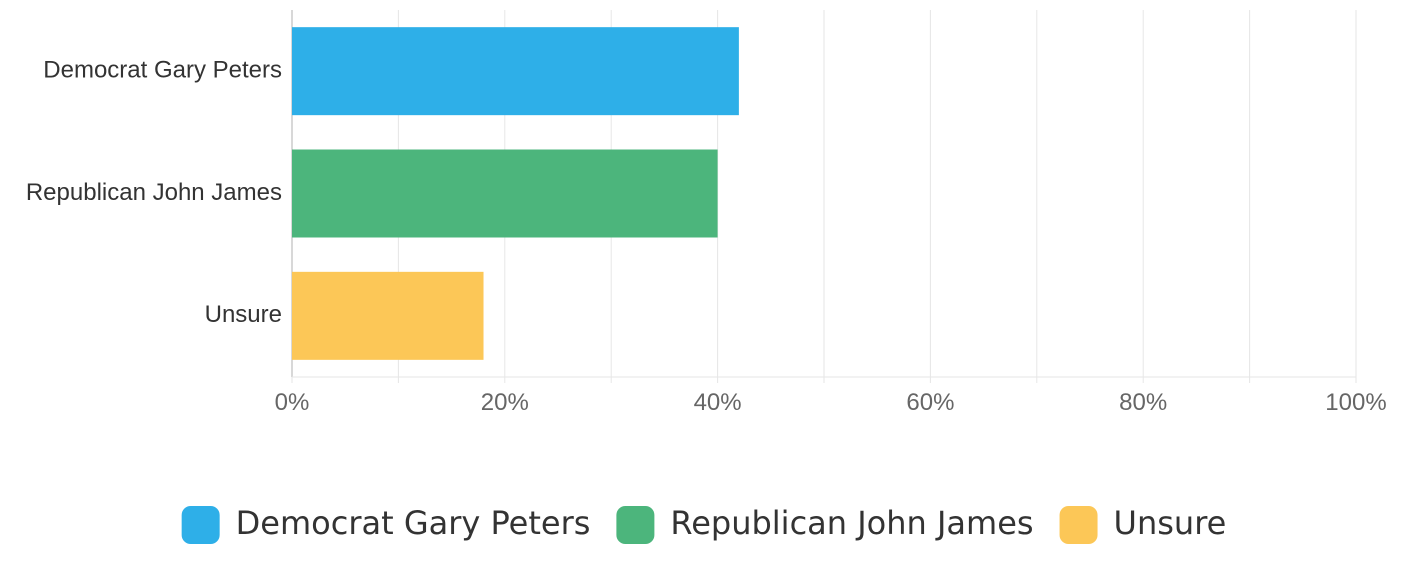 The width and height of the screenshot is (1408, 565). I want to click on category-label: Republican John James, so click(154, 192).